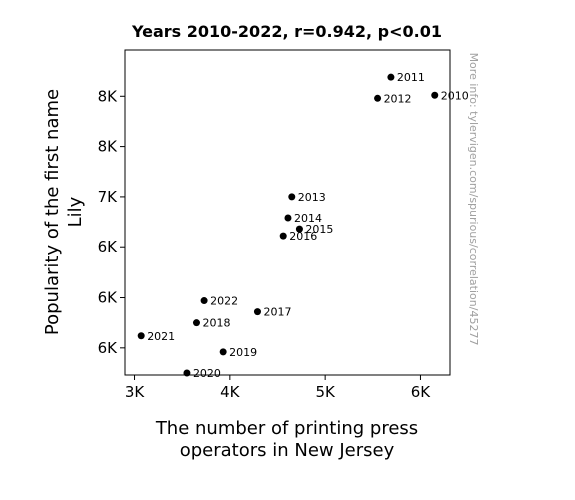 This screenshot has height=500, width=575. Describe the element at coordinates (303, 236) in the screenshot. I see `data-point-label: 2016` at that location.